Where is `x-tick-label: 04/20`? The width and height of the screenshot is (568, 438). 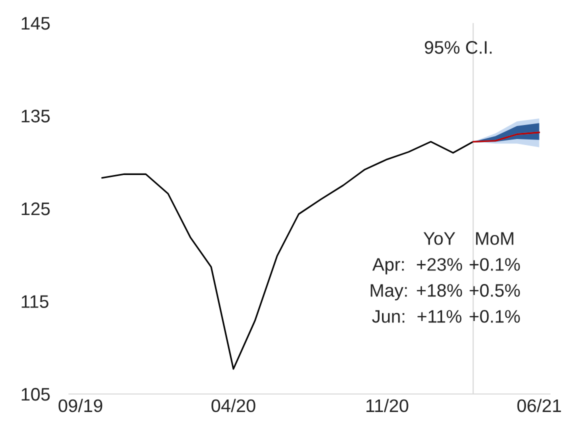 x-tick-label: 04/20 is located at coordinates (234, 405).